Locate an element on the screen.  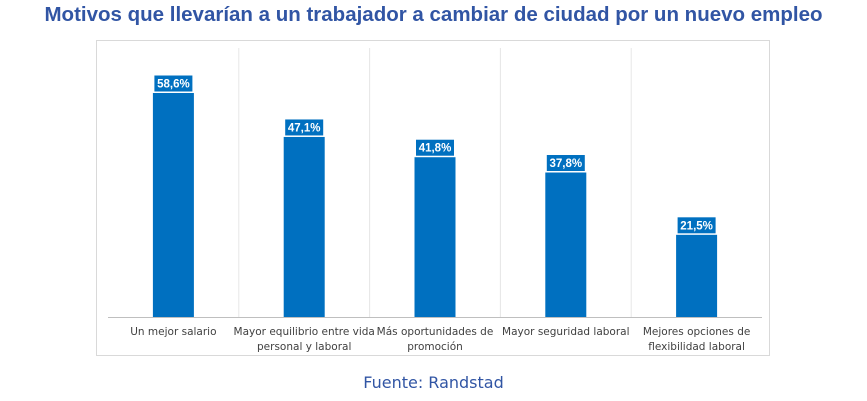
category-label-5-line-1: Mejores opciones de is located at coordinates (696, 332).